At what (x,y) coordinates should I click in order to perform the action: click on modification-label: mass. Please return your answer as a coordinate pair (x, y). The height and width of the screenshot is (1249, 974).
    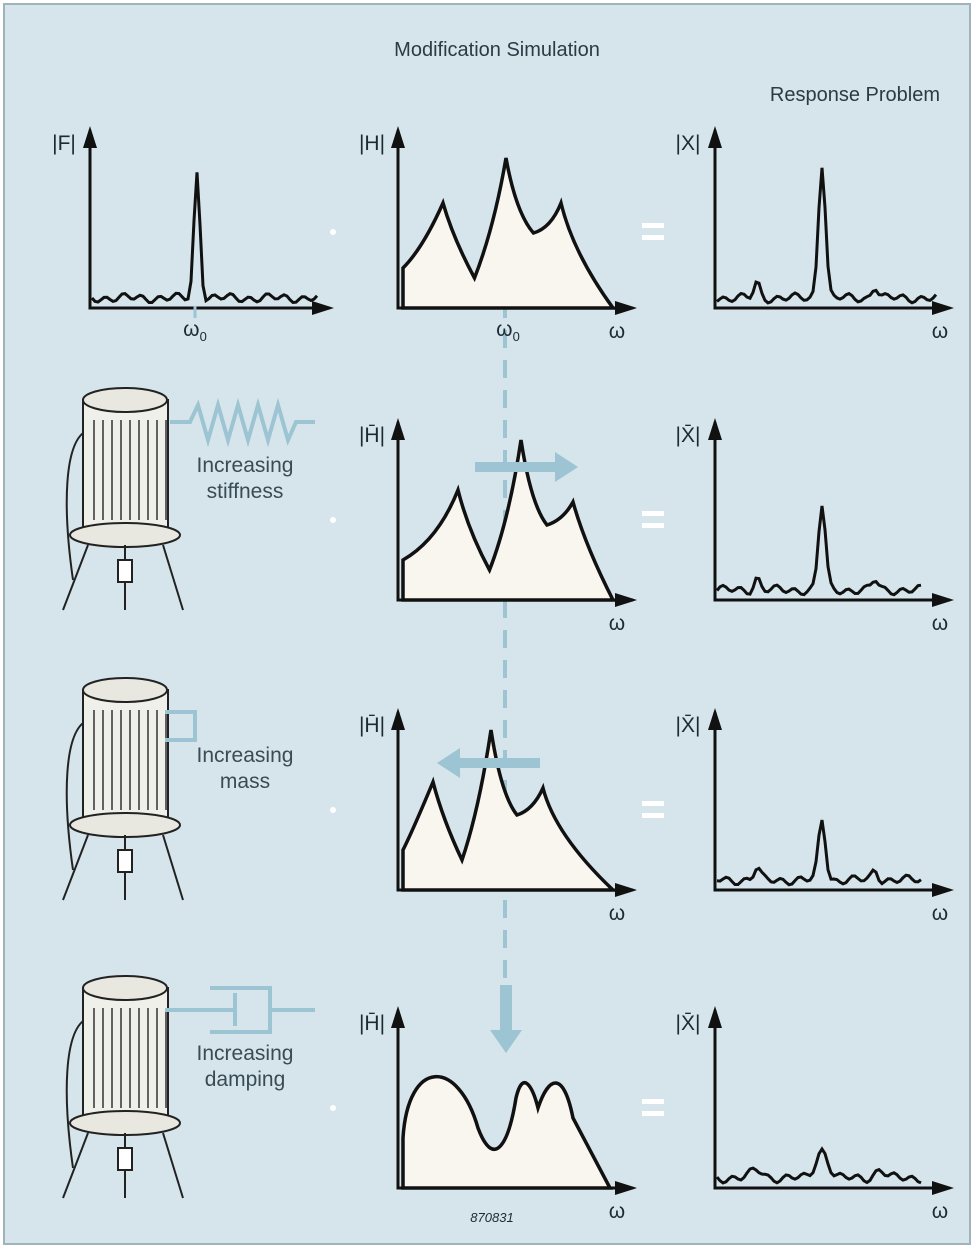
    Looking at the image, I should click on (245, 781).